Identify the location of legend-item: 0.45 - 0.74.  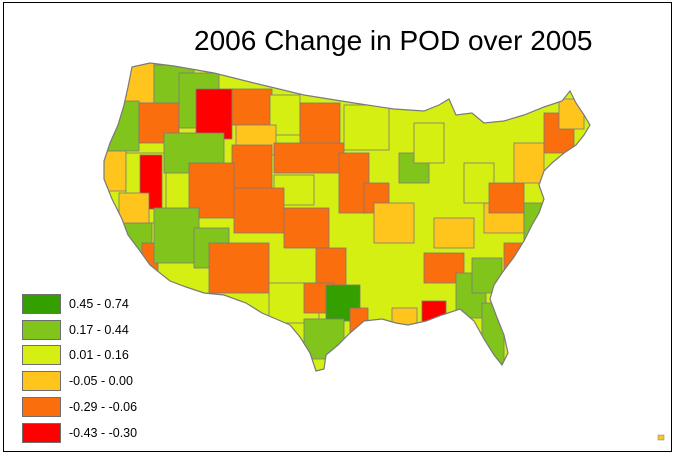
(79, 304).